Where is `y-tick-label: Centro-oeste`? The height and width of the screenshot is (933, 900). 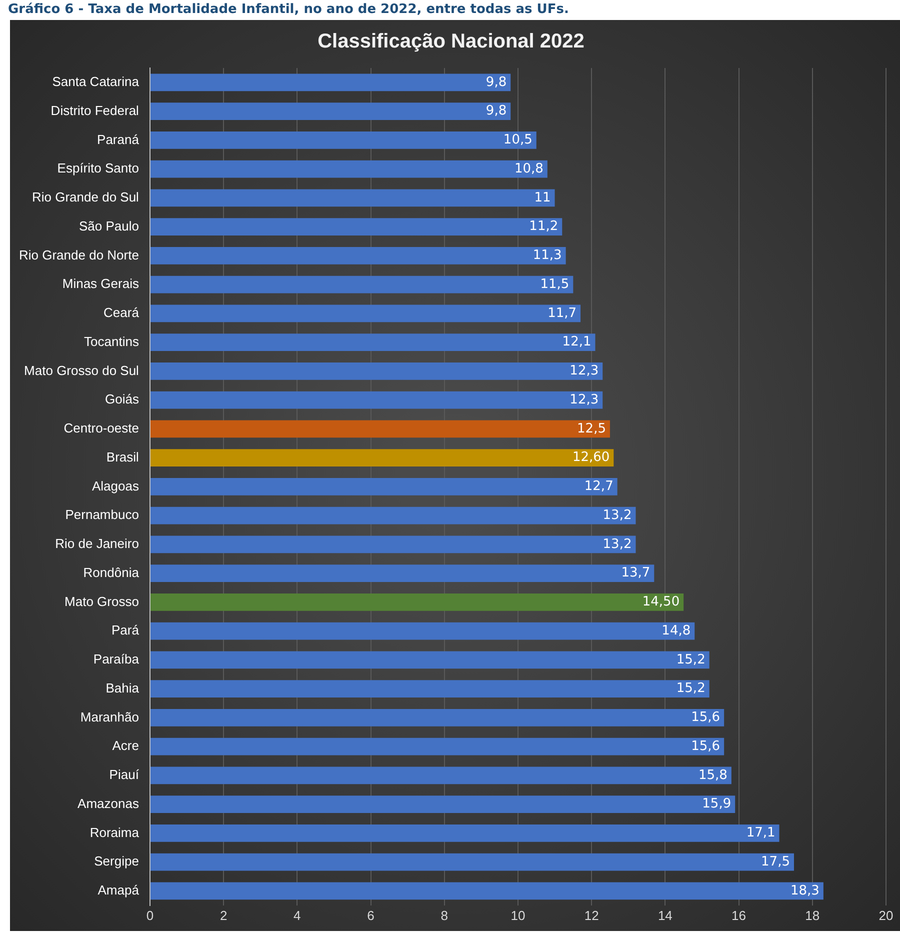 y-tick-label: Centro-oeste is located at coordinates (101, 428).